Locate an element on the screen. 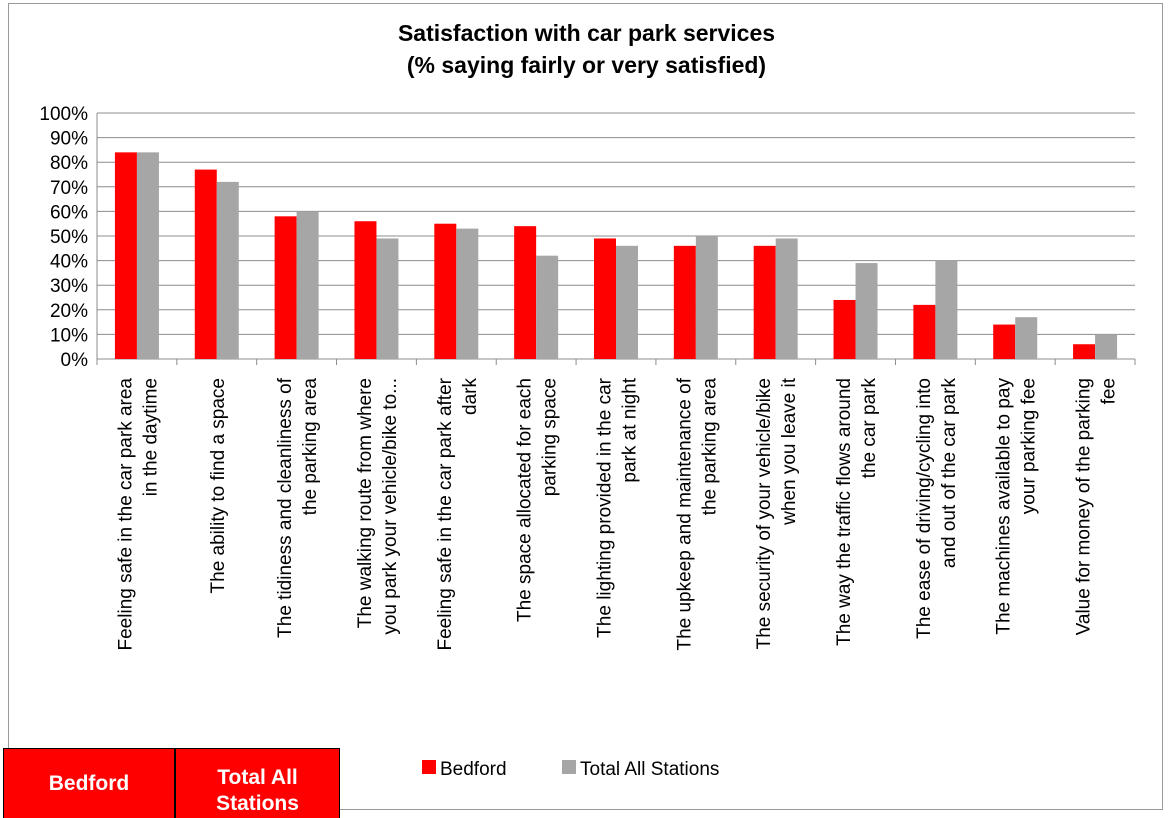 Image resolution: width=1173 pixels, height=818 pixels. chart-title-line-2: (% saying fairly or very satisfied) is located at coordinates (586, 65).